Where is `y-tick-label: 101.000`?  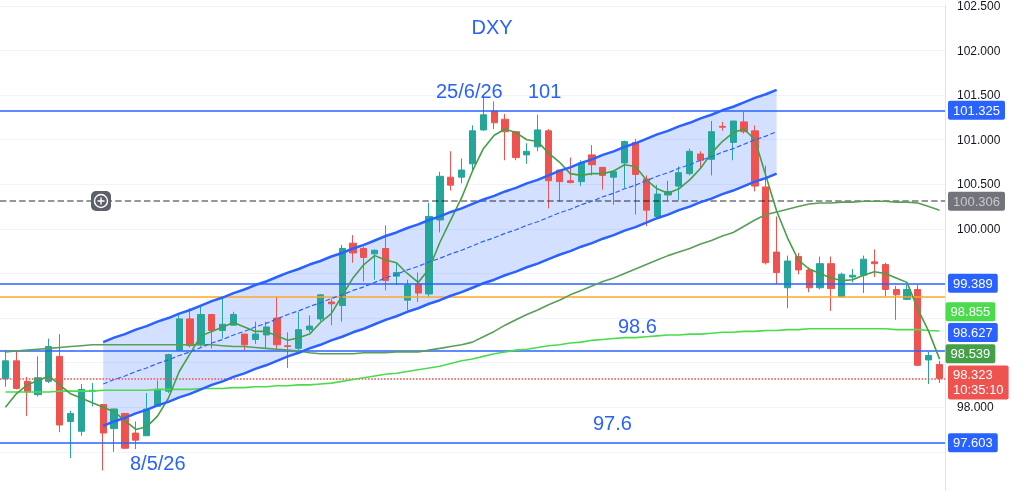
y-tick-label: 101.000 is located at coordinates (979, 139).